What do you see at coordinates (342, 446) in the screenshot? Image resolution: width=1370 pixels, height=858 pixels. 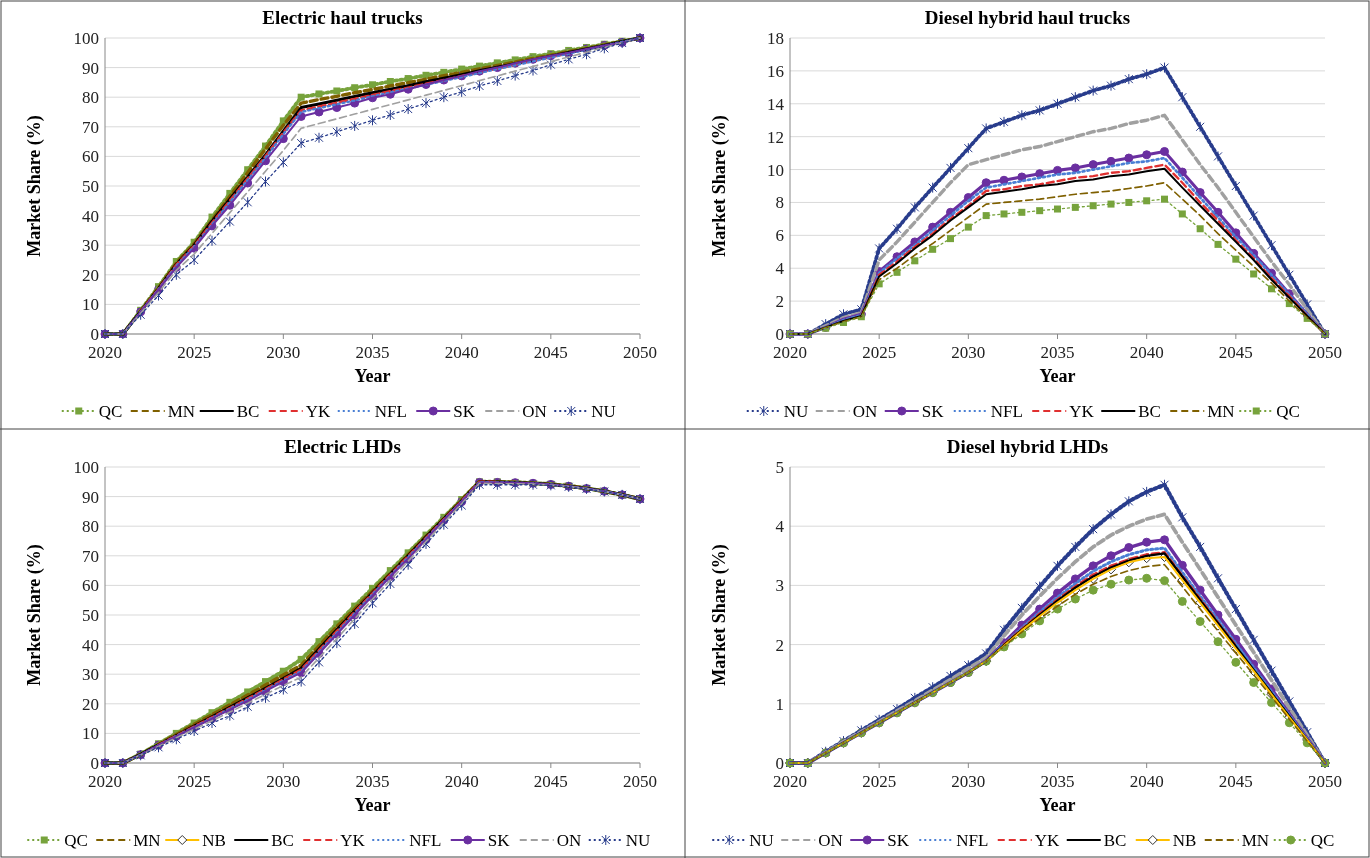 I see `chart-title: Electric LHDs` at bounding box center [342, 446].